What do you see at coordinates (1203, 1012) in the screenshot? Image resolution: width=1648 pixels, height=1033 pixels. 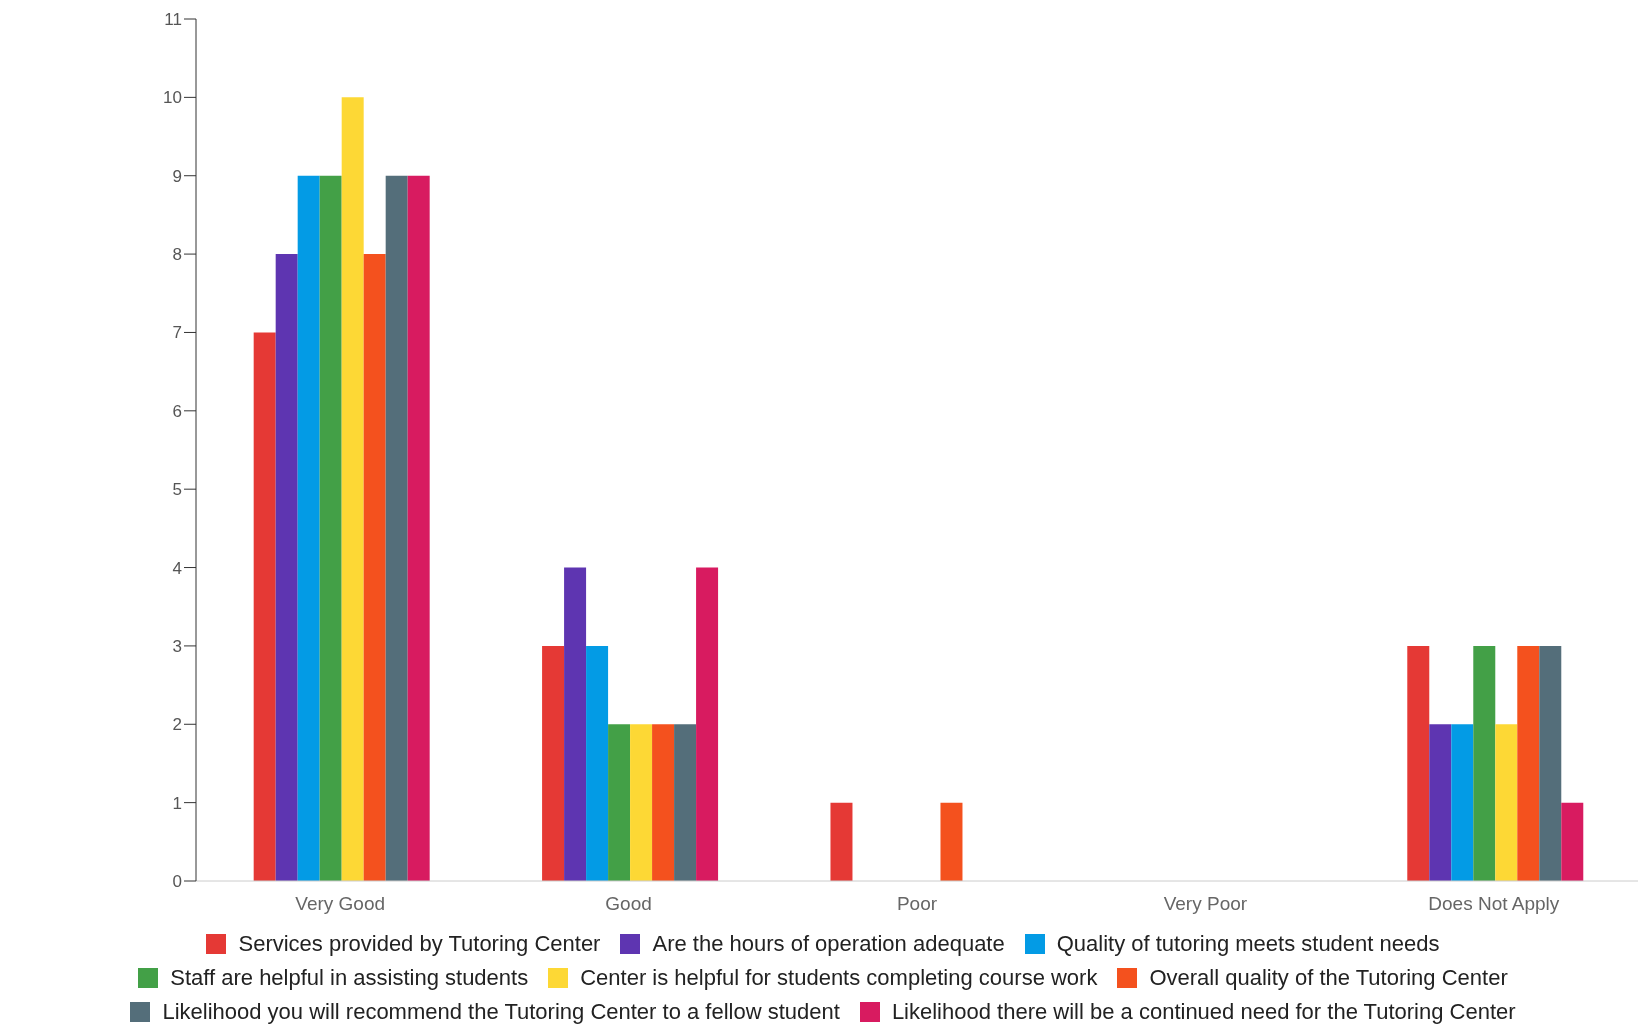 I see `legend-label: Likelihood there will be a continued need for the Tutoring Center` at bounding box center [1203, 1012].